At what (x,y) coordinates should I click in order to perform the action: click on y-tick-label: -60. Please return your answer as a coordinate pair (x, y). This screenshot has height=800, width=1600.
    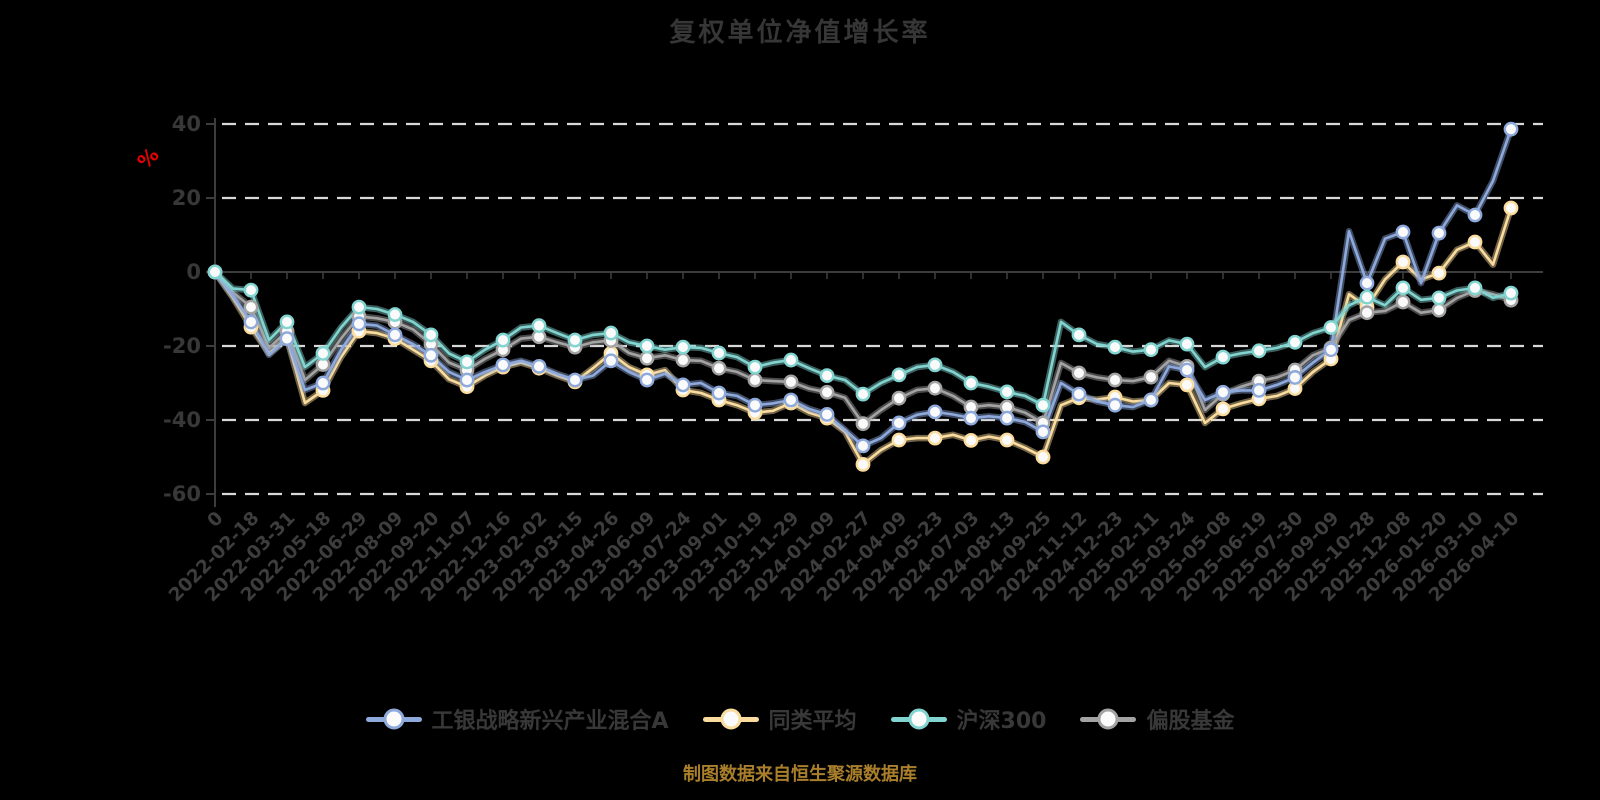
    Looking at the image, I should click on (182, 494).